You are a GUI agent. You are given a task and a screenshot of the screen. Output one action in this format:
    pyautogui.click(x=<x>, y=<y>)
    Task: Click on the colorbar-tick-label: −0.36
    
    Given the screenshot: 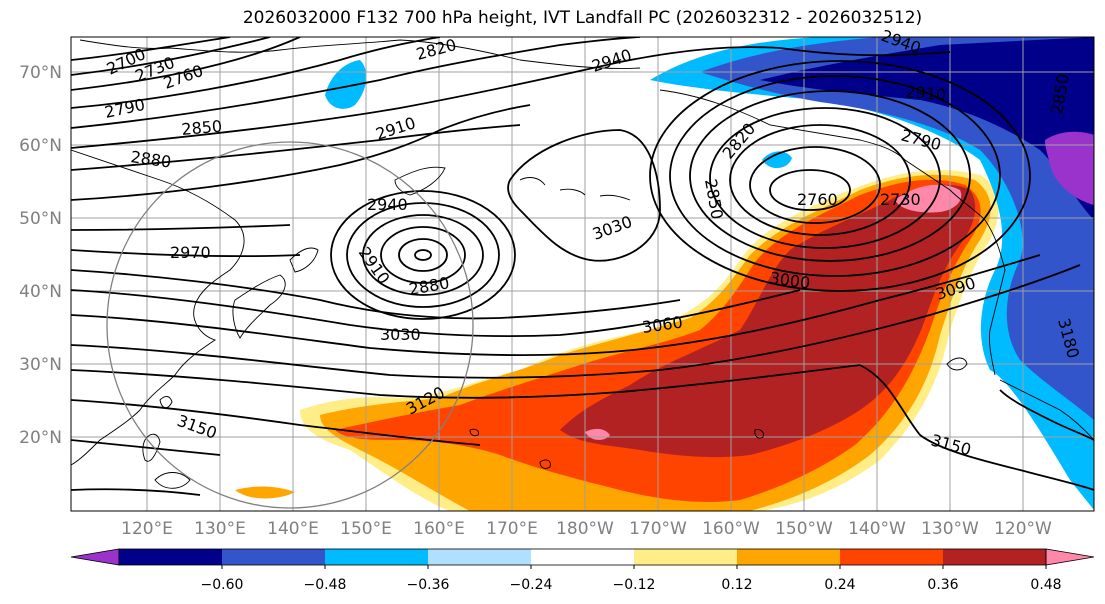 What is the action you would take?
    pyautogui.click(x=428, y=585)
    